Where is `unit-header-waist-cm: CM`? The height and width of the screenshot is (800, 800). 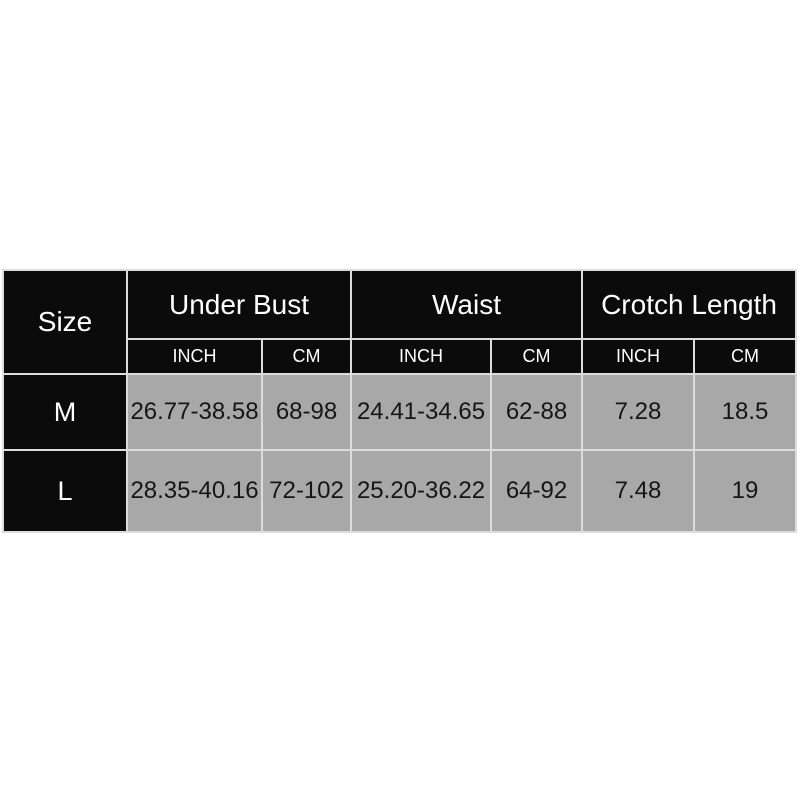 unit-header-waist-cm: CM is located at coordinates (537, 356).